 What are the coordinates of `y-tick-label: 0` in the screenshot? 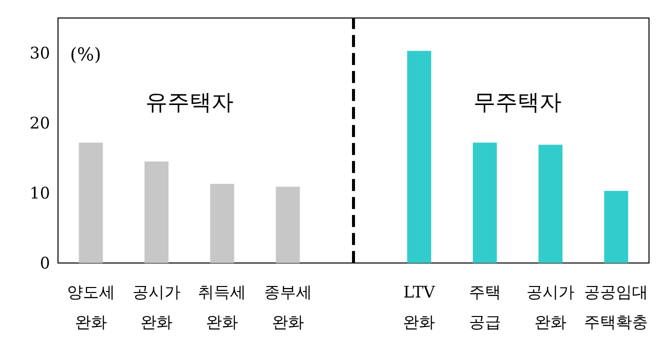 It's located at (45, 263).